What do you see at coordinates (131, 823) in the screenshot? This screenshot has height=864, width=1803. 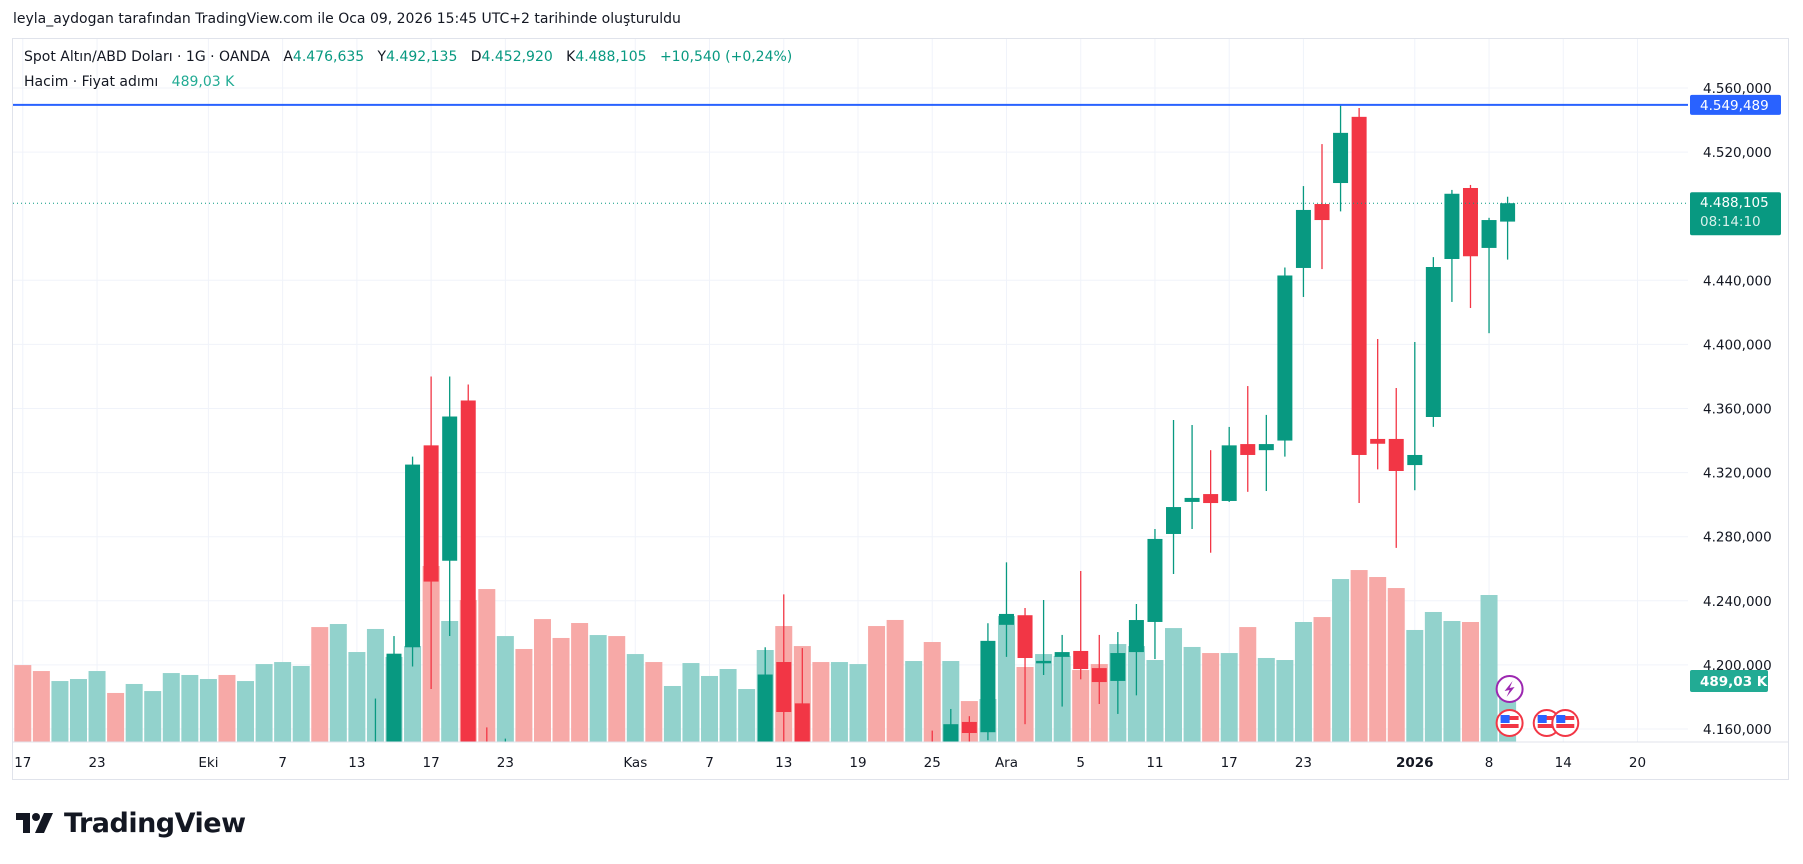 I see `tradingview-logo: TradingView` at bounding box center [131, 823].